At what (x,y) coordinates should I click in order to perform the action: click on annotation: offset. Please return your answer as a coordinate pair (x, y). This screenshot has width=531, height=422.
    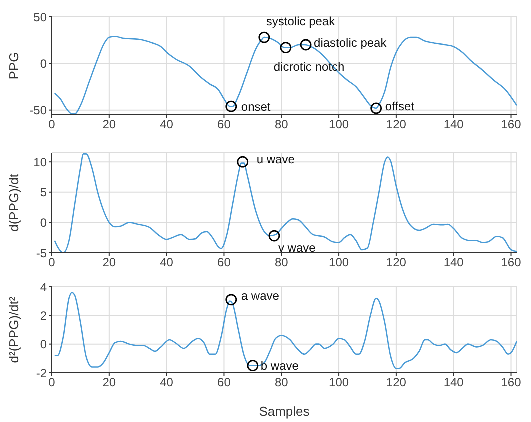
    Looking at the image, I should click on (400, 107).